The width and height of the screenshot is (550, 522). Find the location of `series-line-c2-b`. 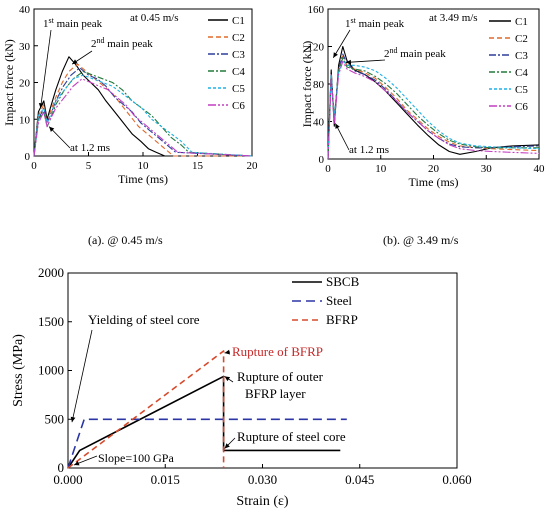

series-line-c2-b is located at coordinates (433, 107).